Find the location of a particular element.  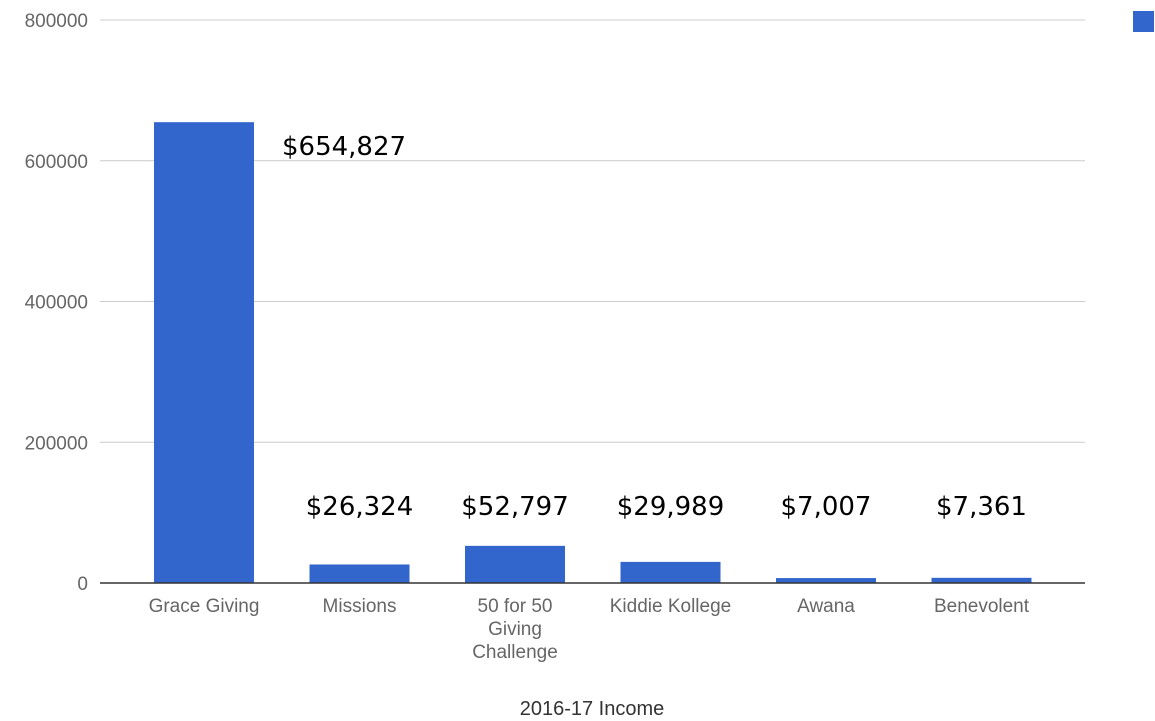

x-category-label: Missions is located at coordinates (360, 606).